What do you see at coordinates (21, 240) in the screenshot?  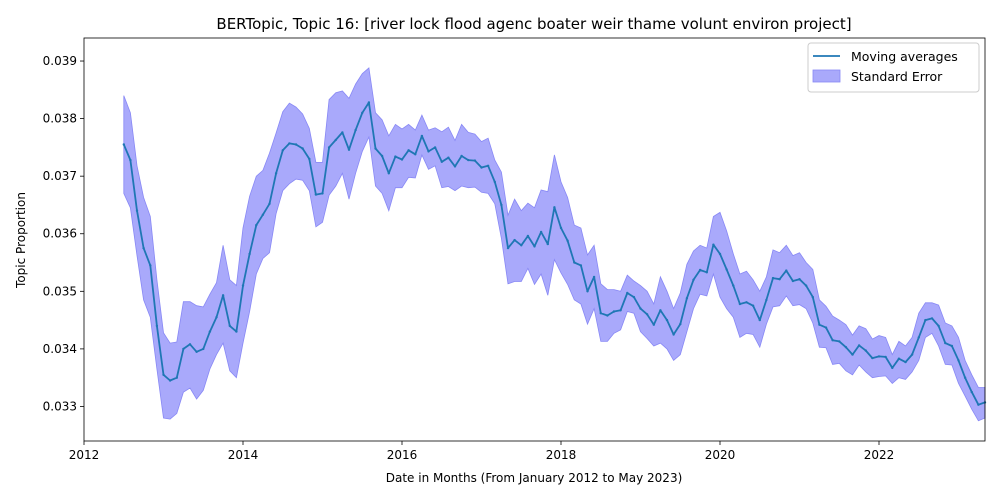 I see `y-axis-label: Topic Proportion` at bounding box center [21, 240].